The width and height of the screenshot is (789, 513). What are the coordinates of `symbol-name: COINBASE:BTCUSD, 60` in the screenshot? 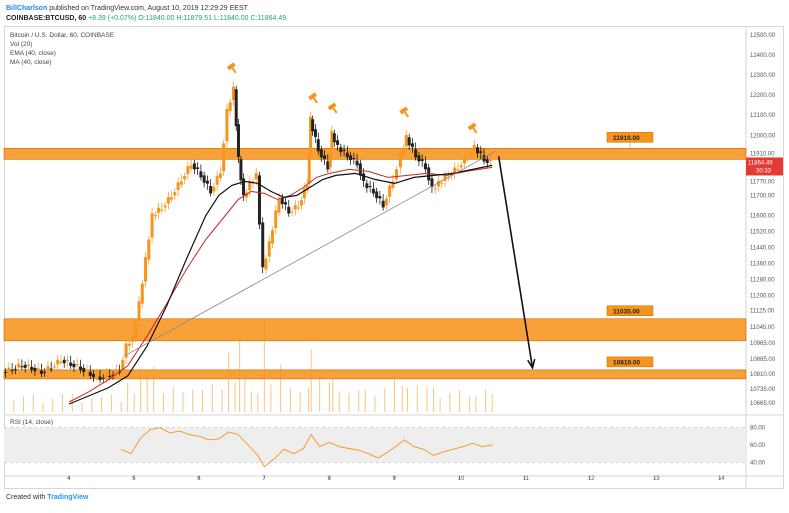 It's located at (46, 18).